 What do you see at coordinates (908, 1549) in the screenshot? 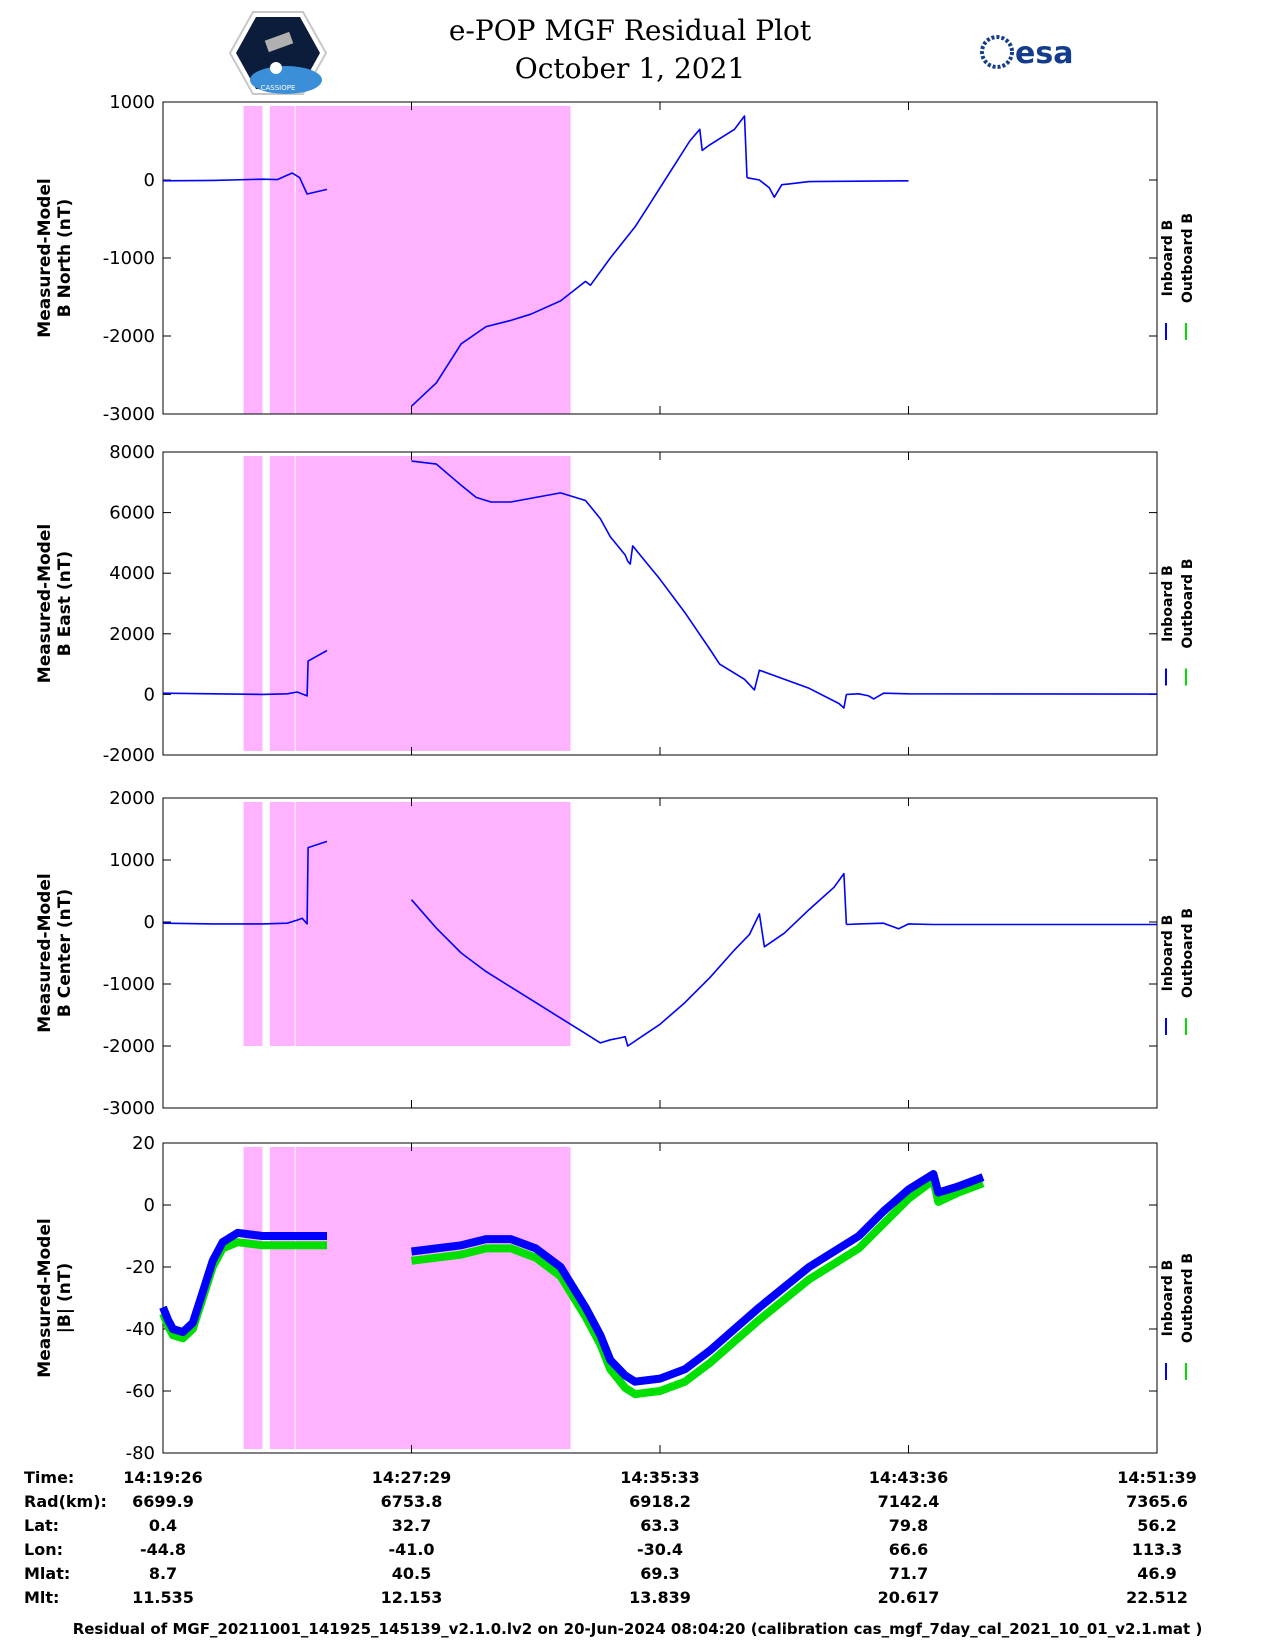
I see `info-cell: 66.6` at bounding box center [908, 1549].